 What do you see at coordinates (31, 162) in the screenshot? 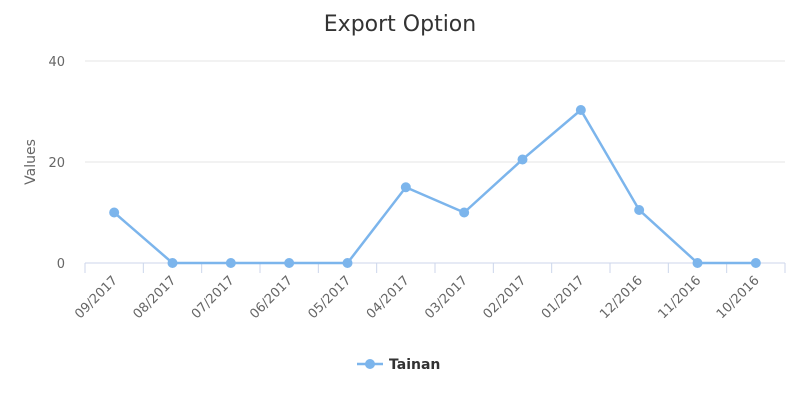
I see `y-axis-label: Values` at bounding box center [31, 162].